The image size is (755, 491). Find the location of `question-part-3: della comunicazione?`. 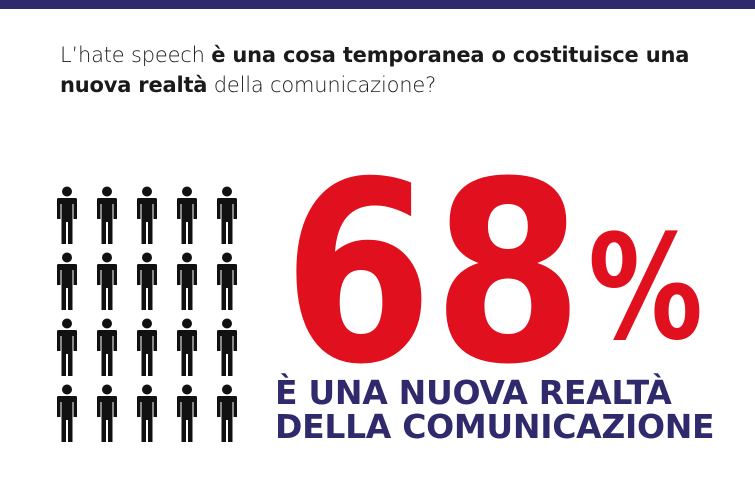

question-part-3: della comunicazione? is located at coordinates (322, 85).